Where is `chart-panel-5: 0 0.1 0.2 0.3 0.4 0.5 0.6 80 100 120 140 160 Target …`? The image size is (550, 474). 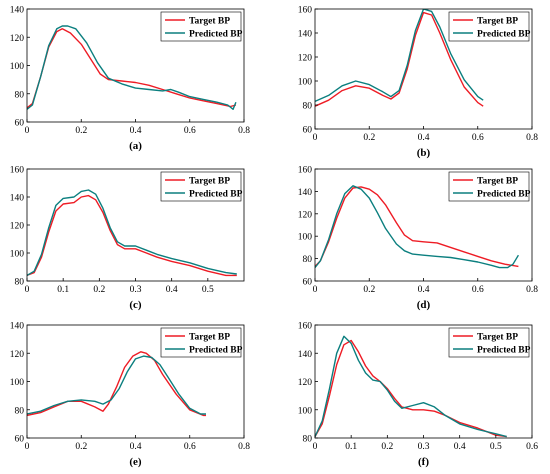 chart-panel-5: 0 0.1 0.2 0.3 0.4 0.5 0.6 80 100 120 140 160 Target … is located at coordinates (418, 395).